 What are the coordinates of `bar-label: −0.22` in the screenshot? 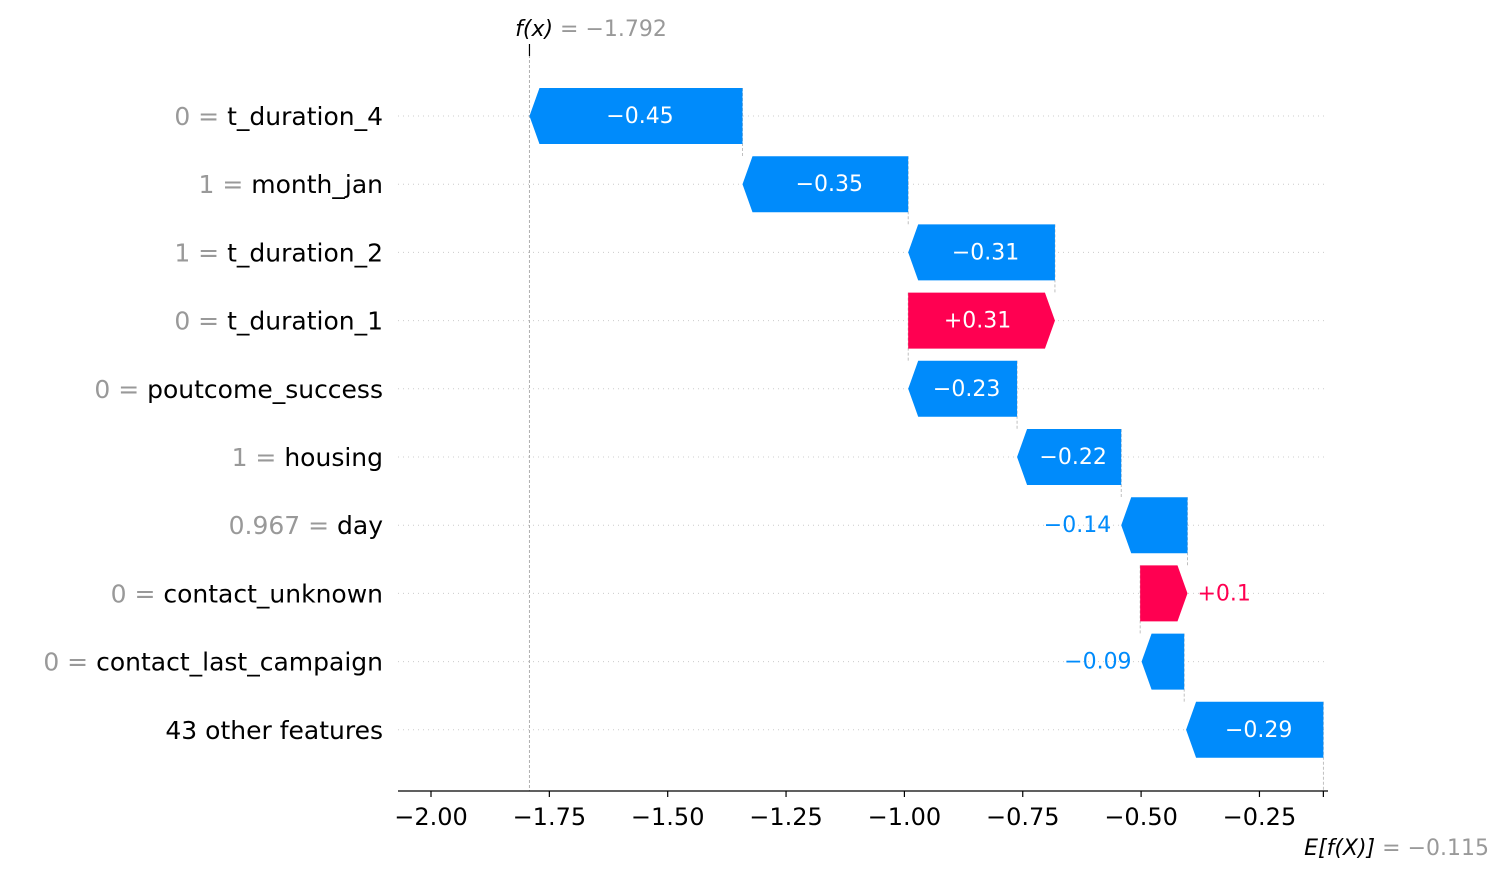 It's located at (1072, 457).